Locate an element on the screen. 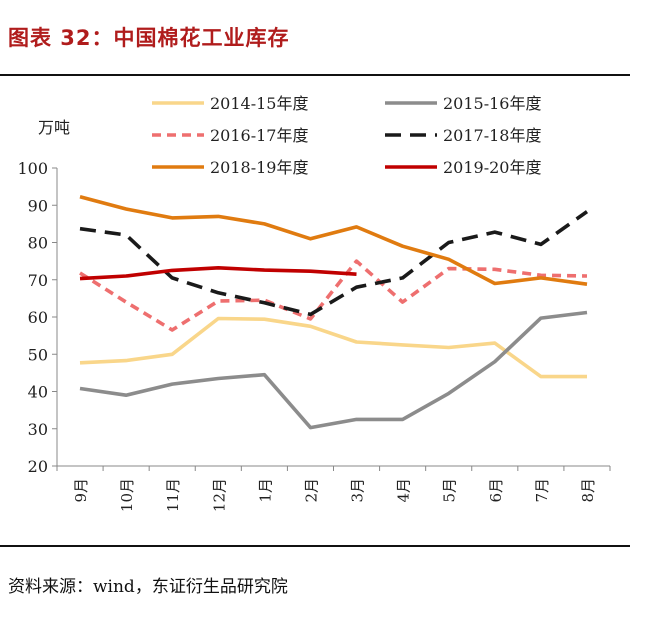 This screenshot has height=618, width=661. x-tick-label: 12月 is located at coordinates (219, 495).